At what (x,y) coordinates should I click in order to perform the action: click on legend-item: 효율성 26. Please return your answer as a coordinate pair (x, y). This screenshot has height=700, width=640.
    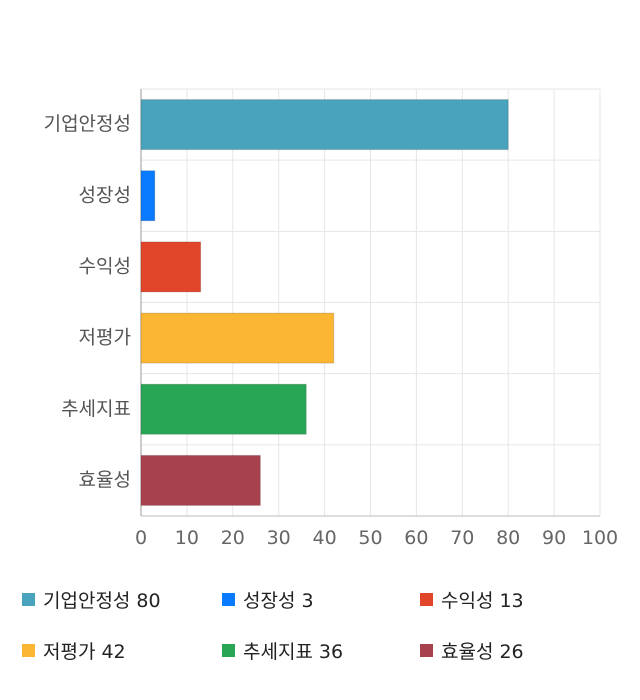
    Looking at the image, I should click on (472, 650).